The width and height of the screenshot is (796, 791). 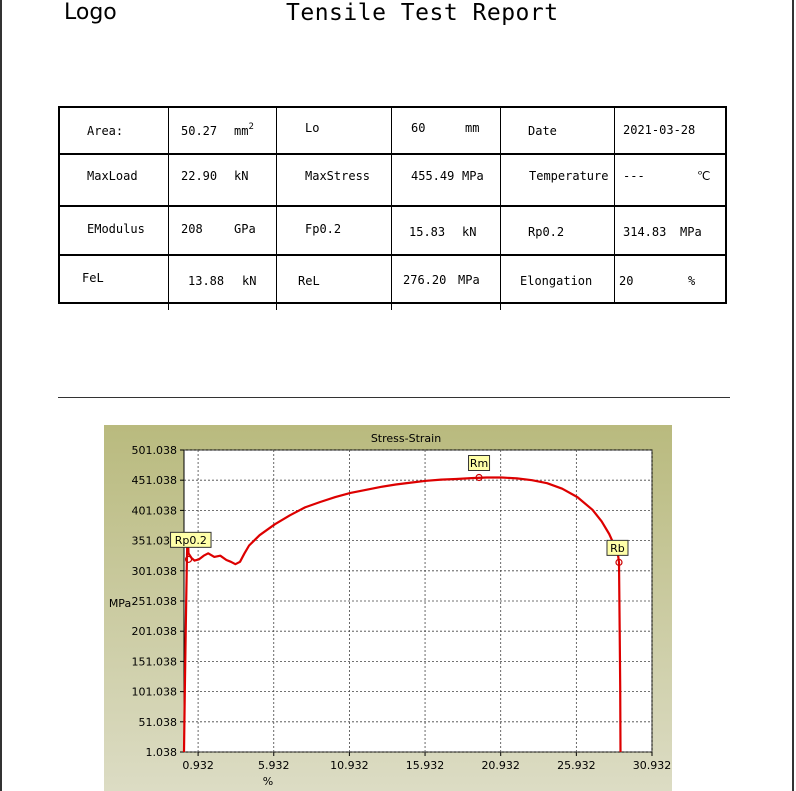 I want to click on y-tick-label: 401.038, so click(x=155, y=510).